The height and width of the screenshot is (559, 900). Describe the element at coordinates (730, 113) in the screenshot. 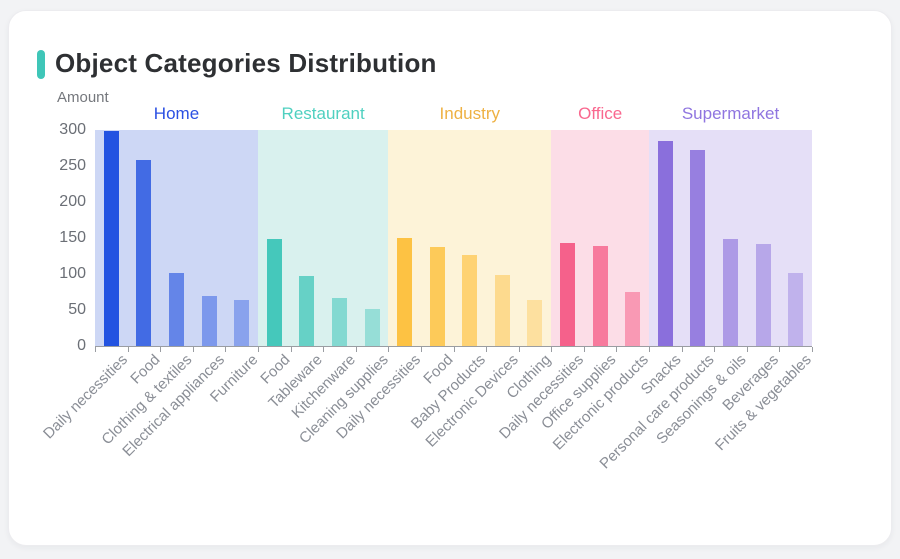

I see `group-label-supermarket: Supermarket` at that location.